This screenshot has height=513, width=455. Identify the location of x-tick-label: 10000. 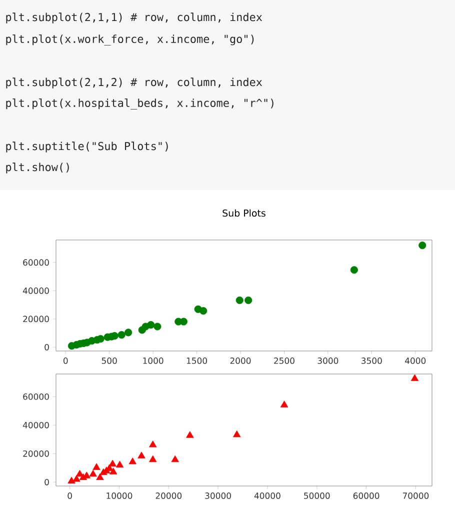
(119, 495).